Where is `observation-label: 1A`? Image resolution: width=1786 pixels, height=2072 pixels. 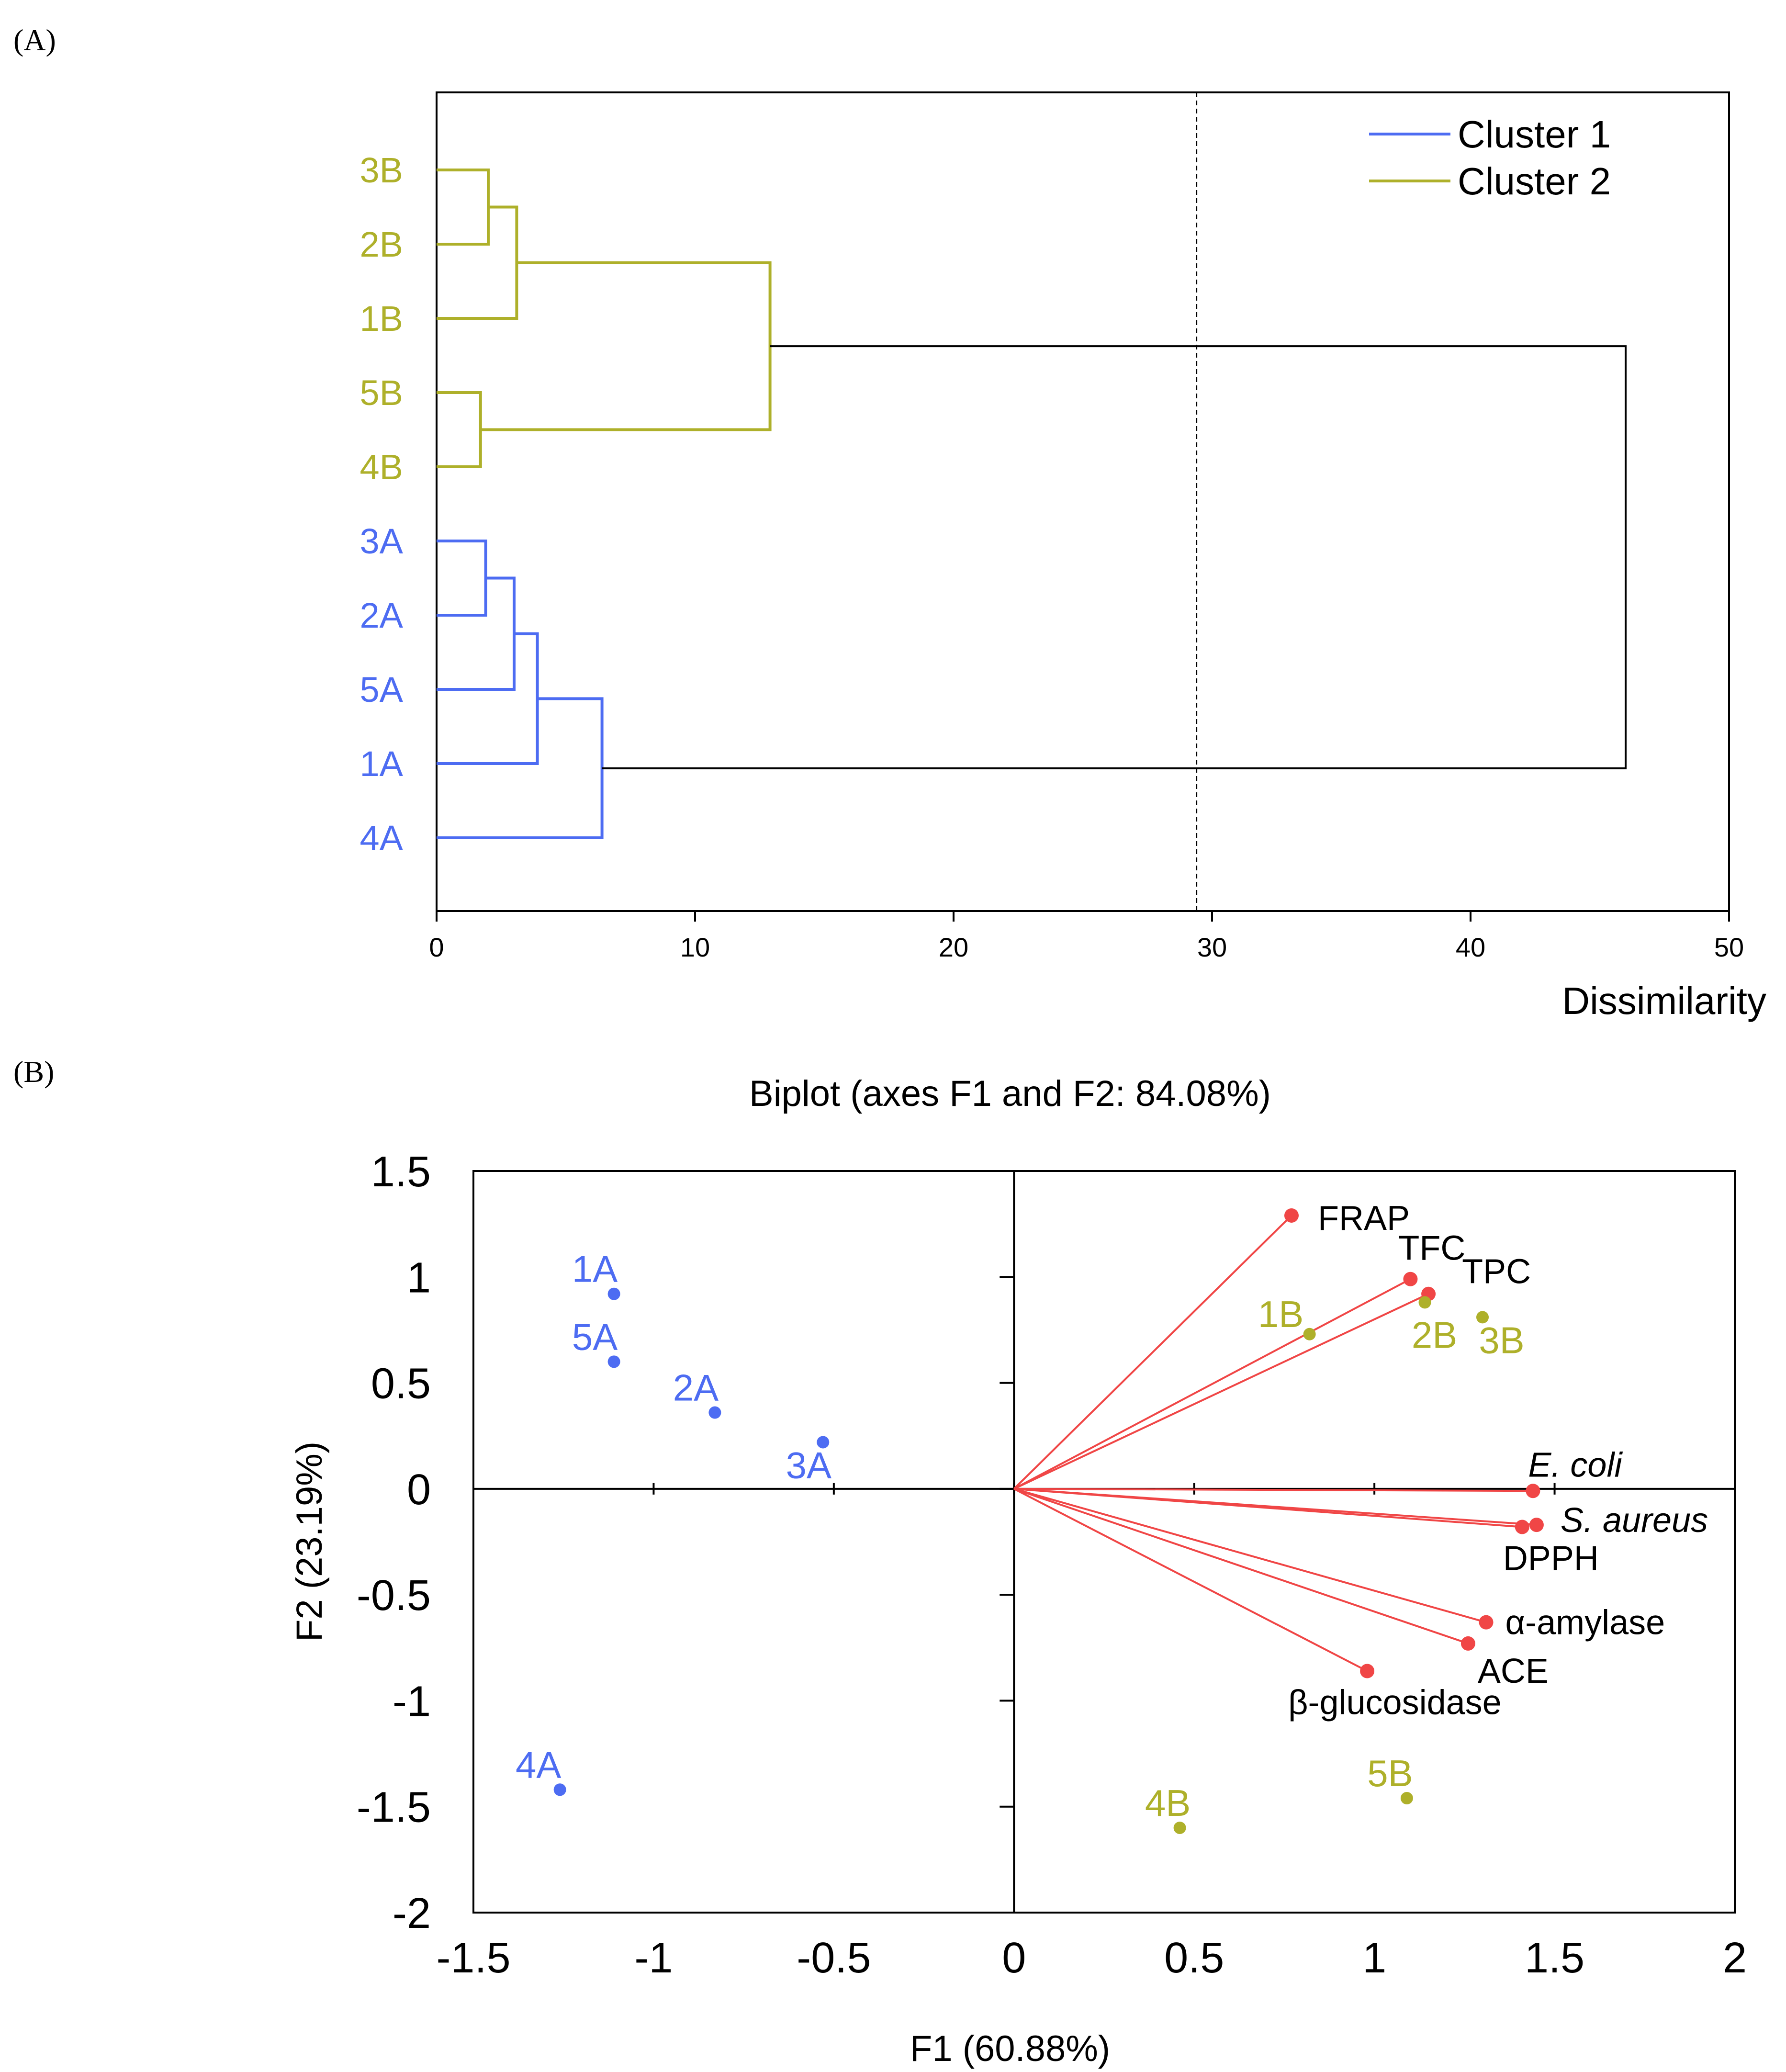 observation-label: 1A is located at coordinates (595, 1269).